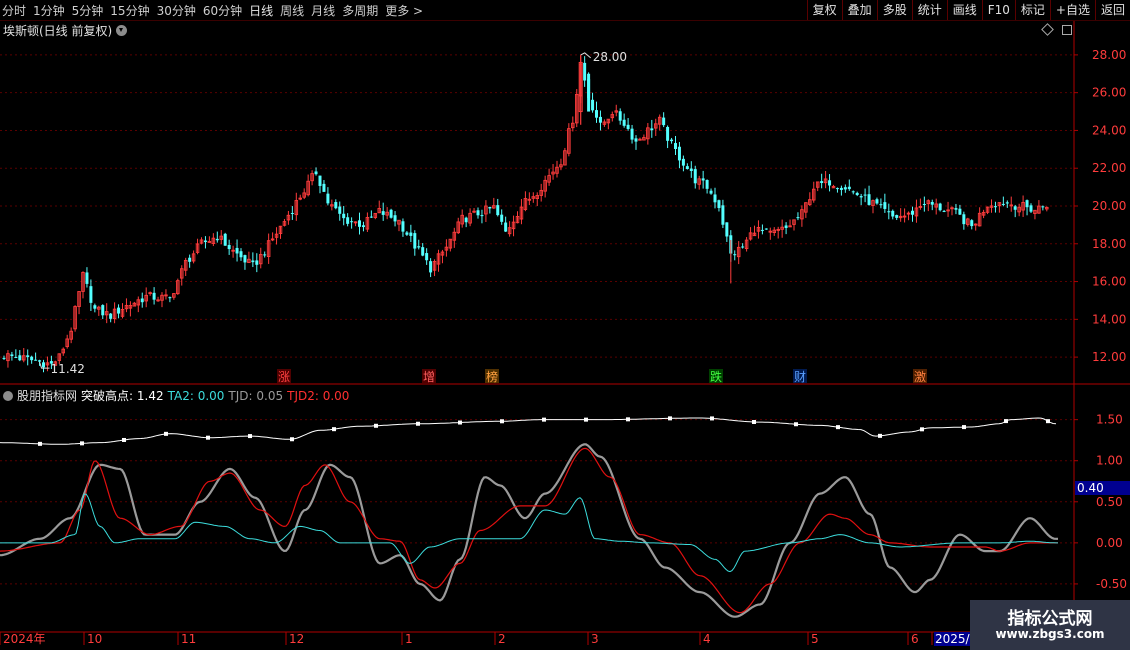  I want to click on indicator-settings-icon, so click(8, 395).